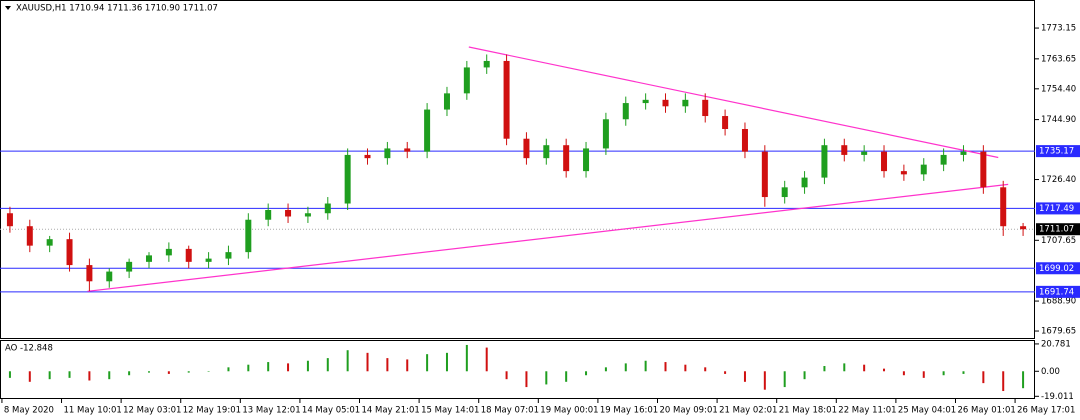  What do you see at coordinates (1058, 59) in the screenshot?
I see `y-tick-label: 1763.65` at bounding box center [1058, 59].